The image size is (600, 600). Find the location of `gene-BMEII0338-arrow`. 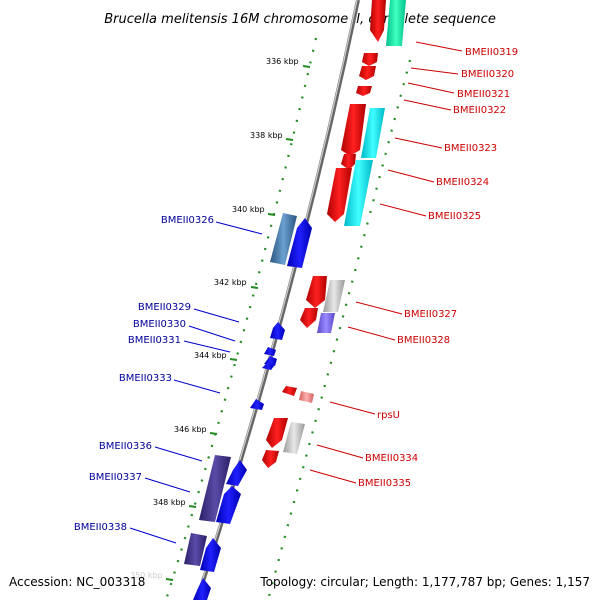

gene-BMEII0338-arrow is located at coordinates (210, 555).